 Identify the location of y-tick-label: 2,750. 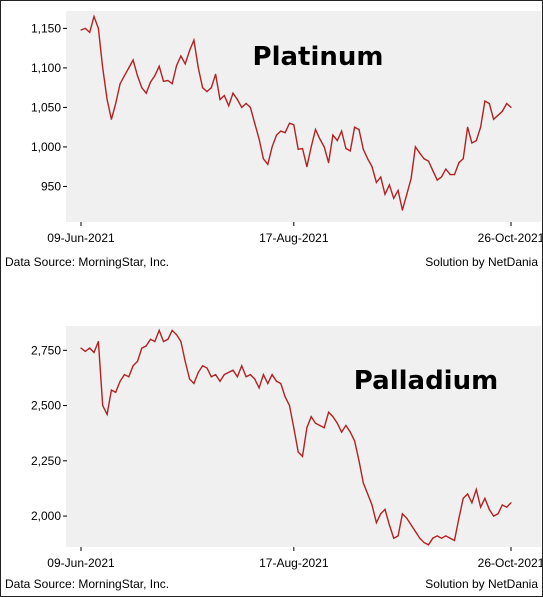
(46, 350).